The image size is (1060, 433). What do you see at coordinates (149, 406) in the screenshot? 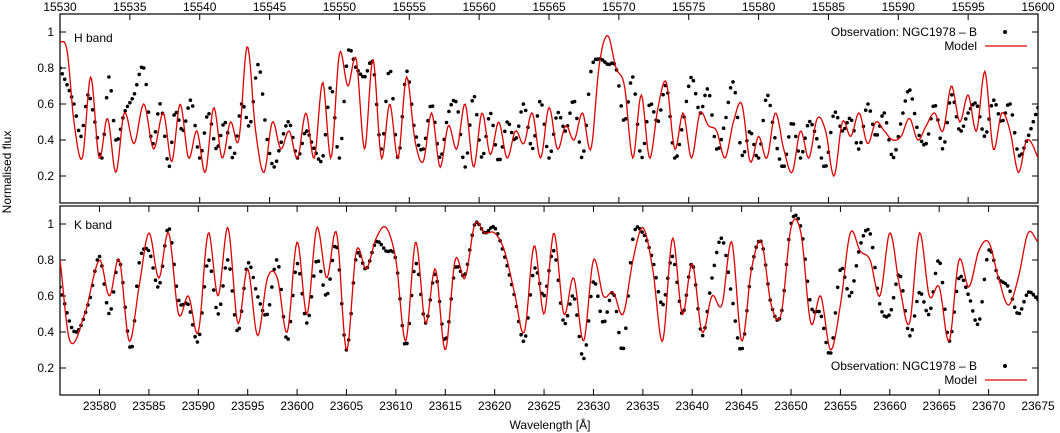
I see `k-band-x-tick-label: 23585` at bounding box center [149, 406].